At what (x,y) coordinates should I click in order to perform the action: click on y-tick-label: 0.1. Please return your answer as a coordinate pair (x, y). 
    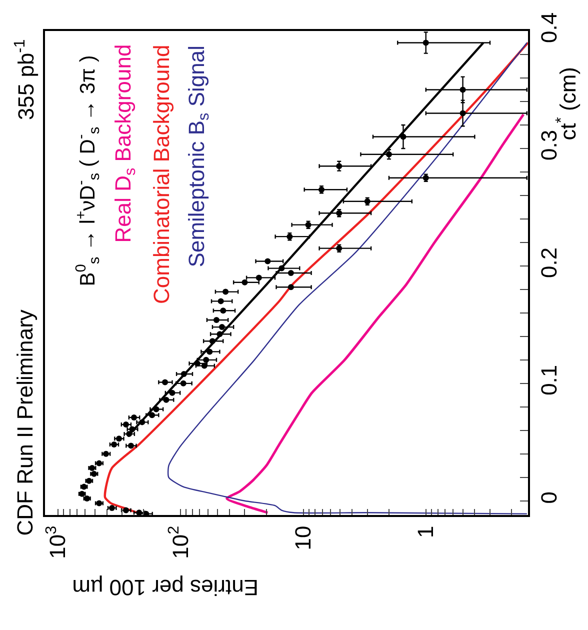
    Looking at the image, I should click on (549, 380).